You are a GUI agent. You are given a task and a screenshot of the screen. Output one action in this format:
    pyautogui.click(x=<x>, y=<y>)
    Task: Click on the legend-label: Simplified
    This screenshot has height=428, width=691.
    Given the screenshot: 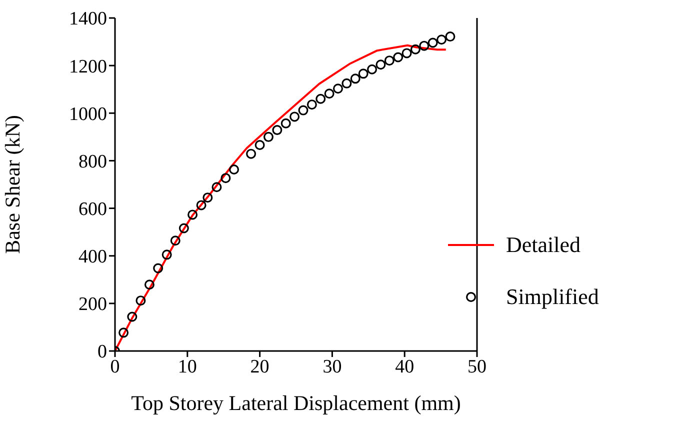 What is the action you would take?
    pyautogui.click(x=552, y=297)
    